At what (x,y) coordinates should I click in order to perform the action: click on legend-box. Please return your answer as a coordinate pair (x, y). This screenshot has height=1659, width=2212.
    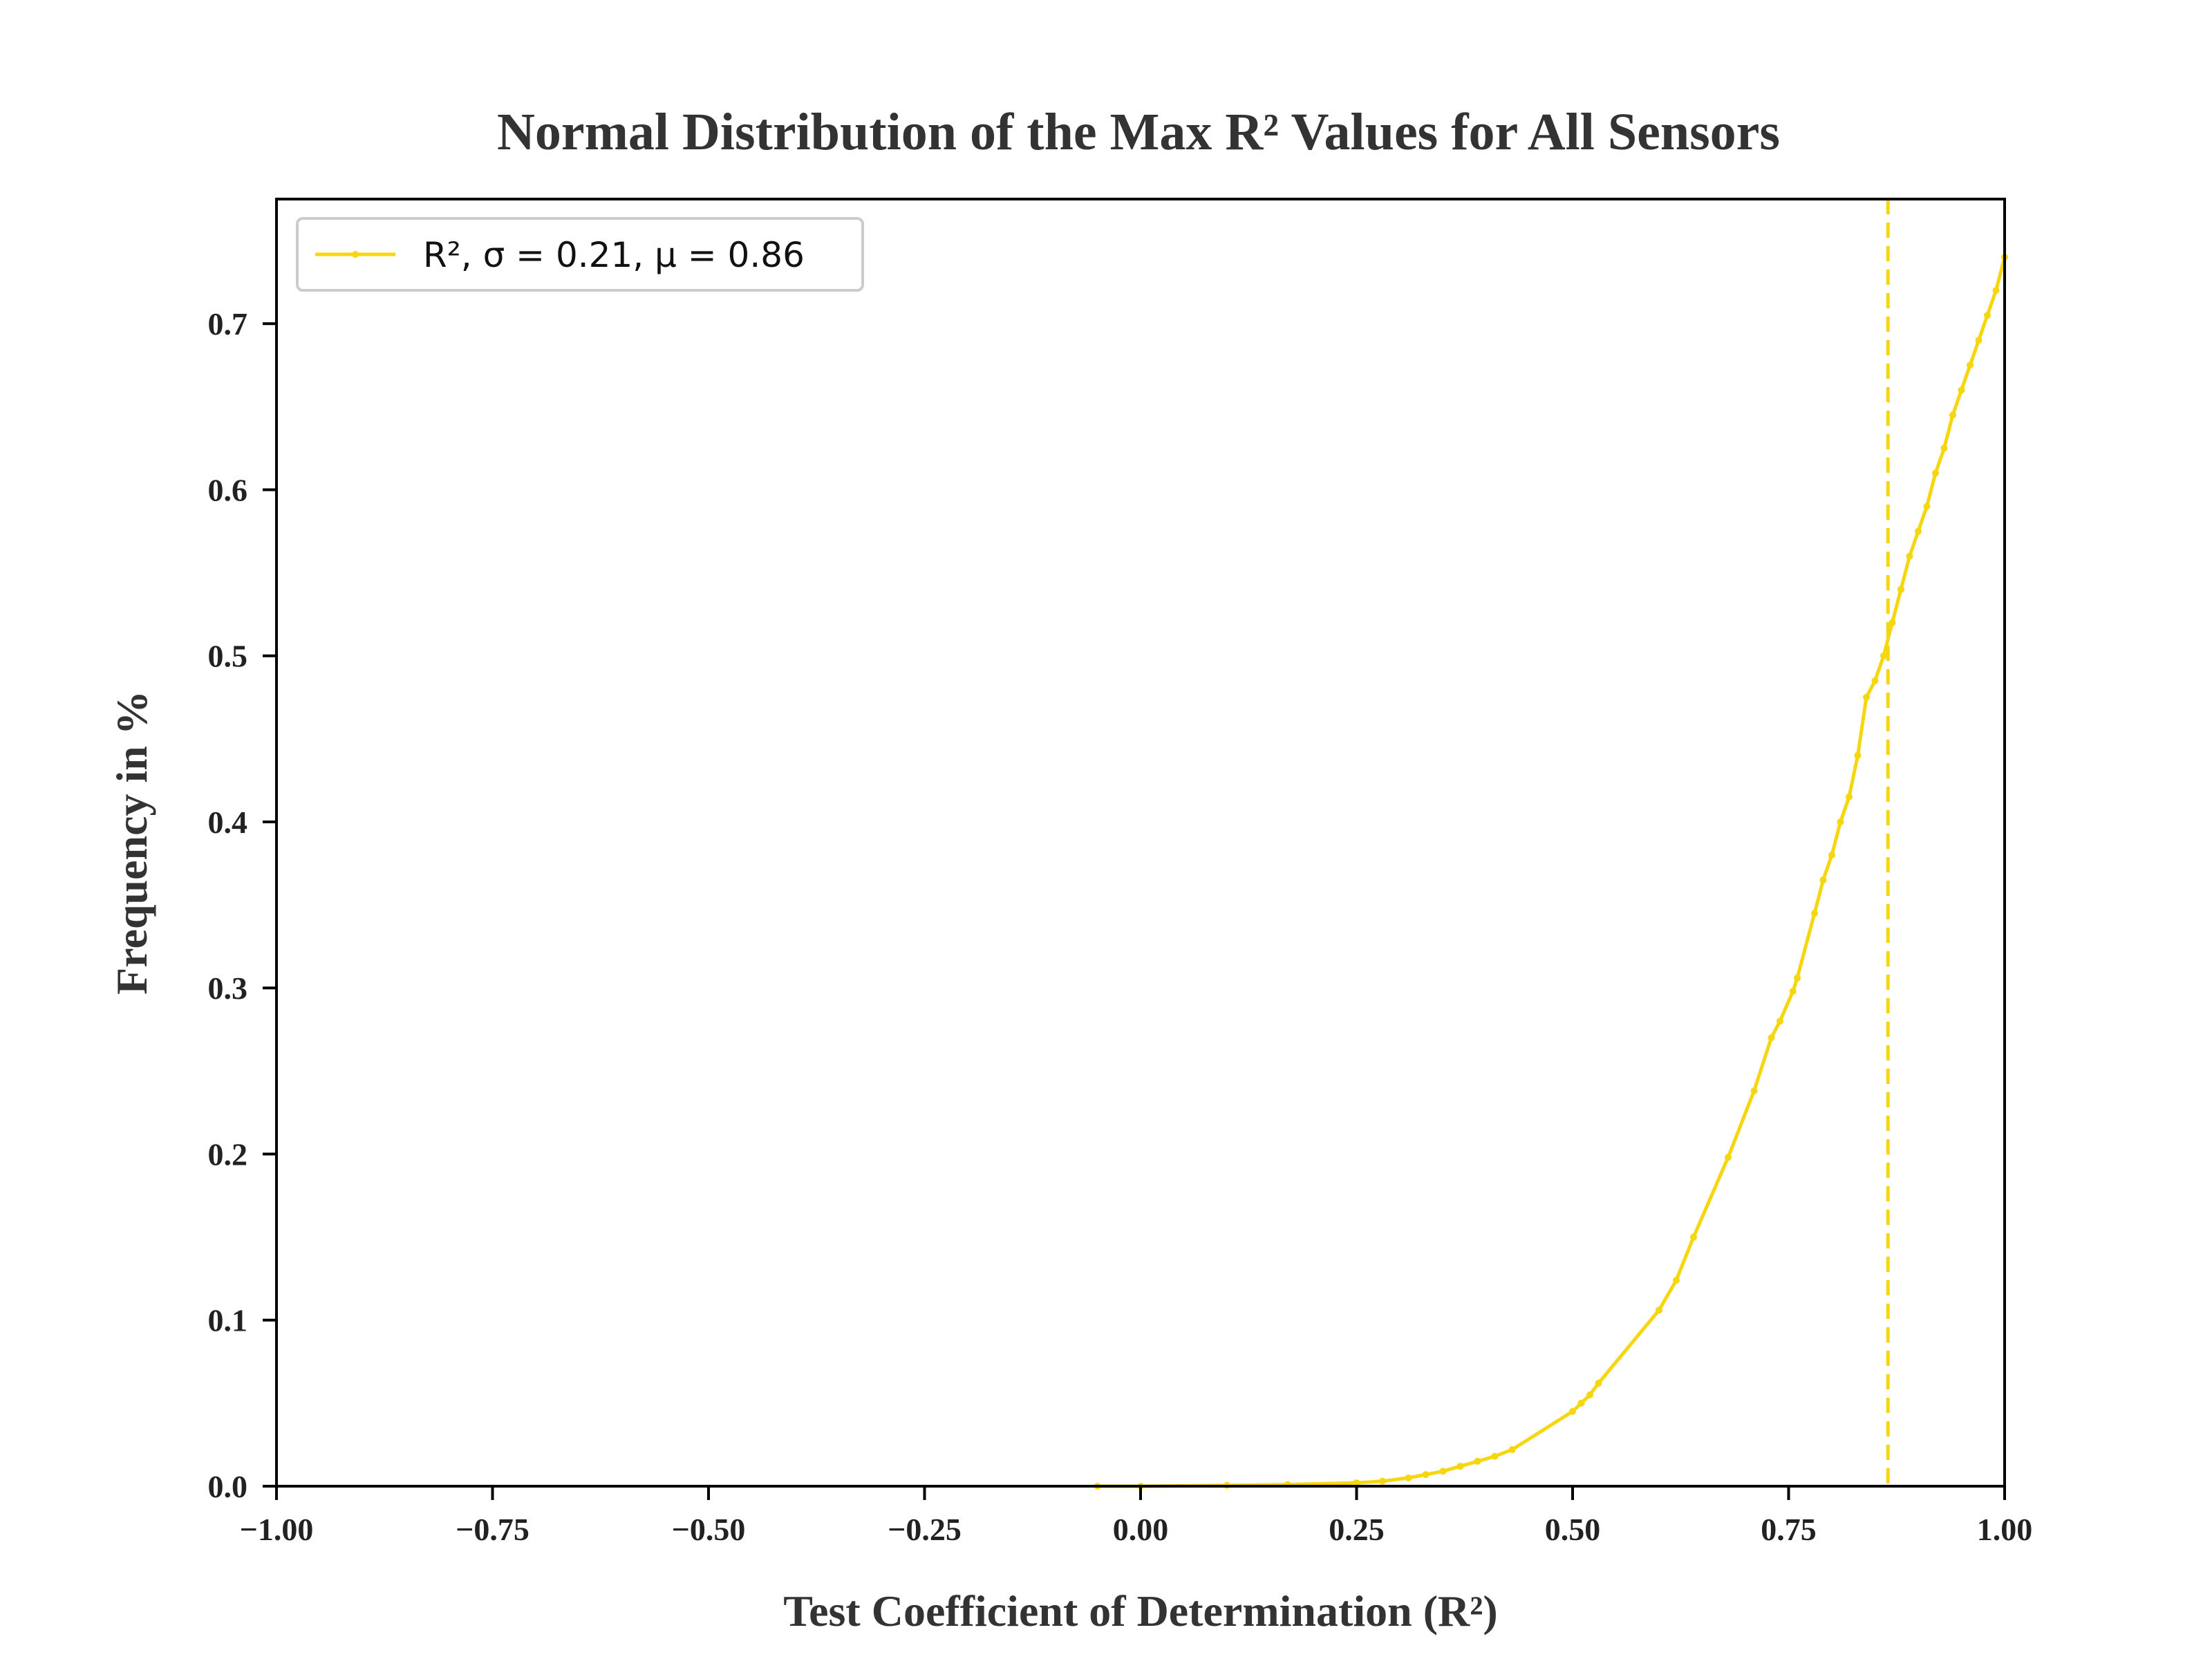
    Looking at the image, I should click on (580, 255).